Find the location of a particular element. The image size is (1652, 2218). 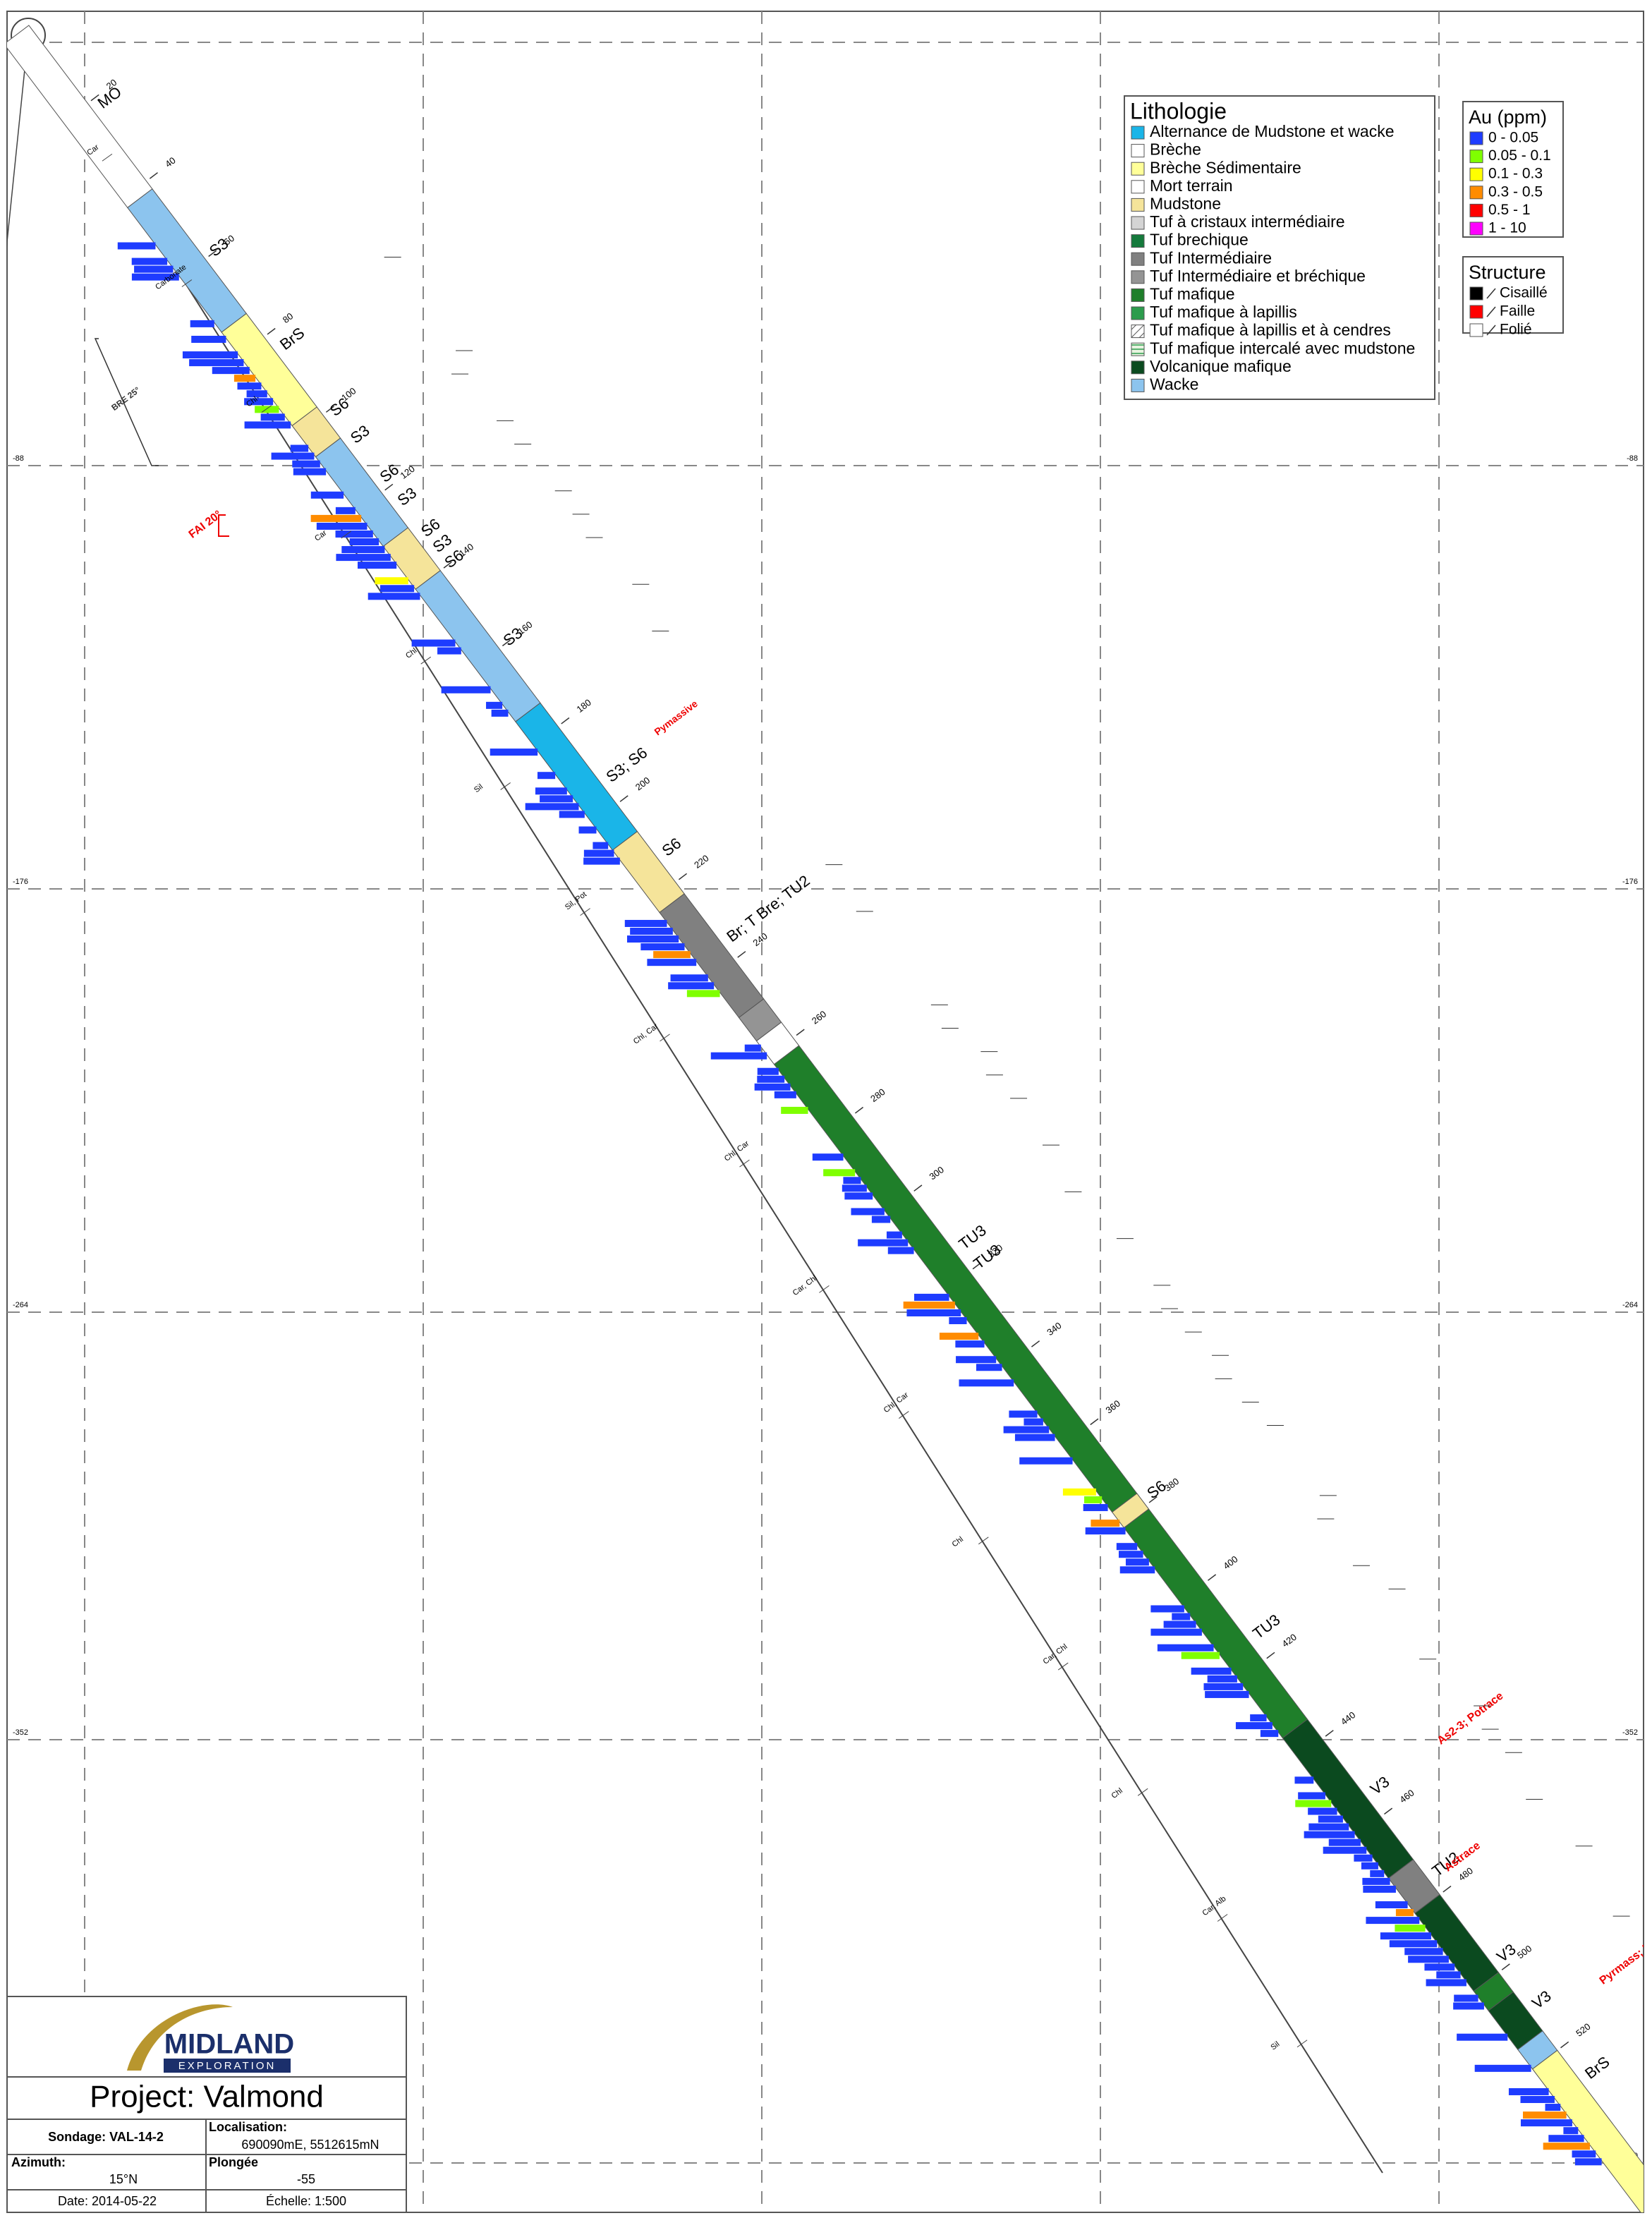

legend-label: 0.5 - 1 is located at coordinates (1510, 210).